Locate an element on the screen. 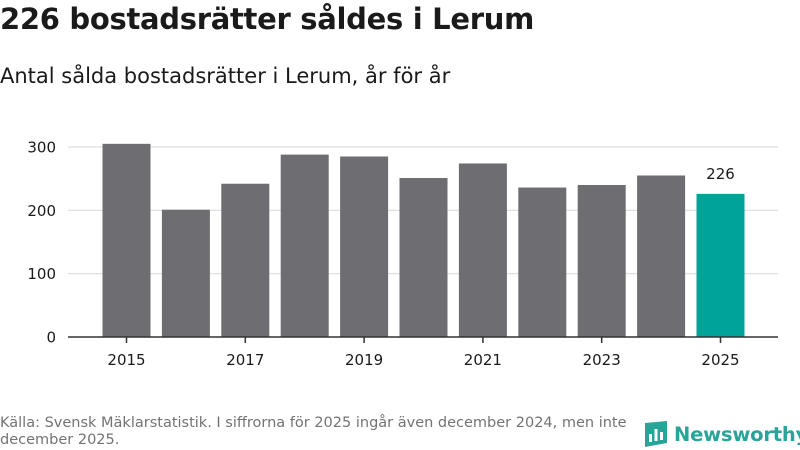 The height and width of the screenshot is (450, 800). x-tick-label-2019: 2019 is located at coordinates (364, 360).